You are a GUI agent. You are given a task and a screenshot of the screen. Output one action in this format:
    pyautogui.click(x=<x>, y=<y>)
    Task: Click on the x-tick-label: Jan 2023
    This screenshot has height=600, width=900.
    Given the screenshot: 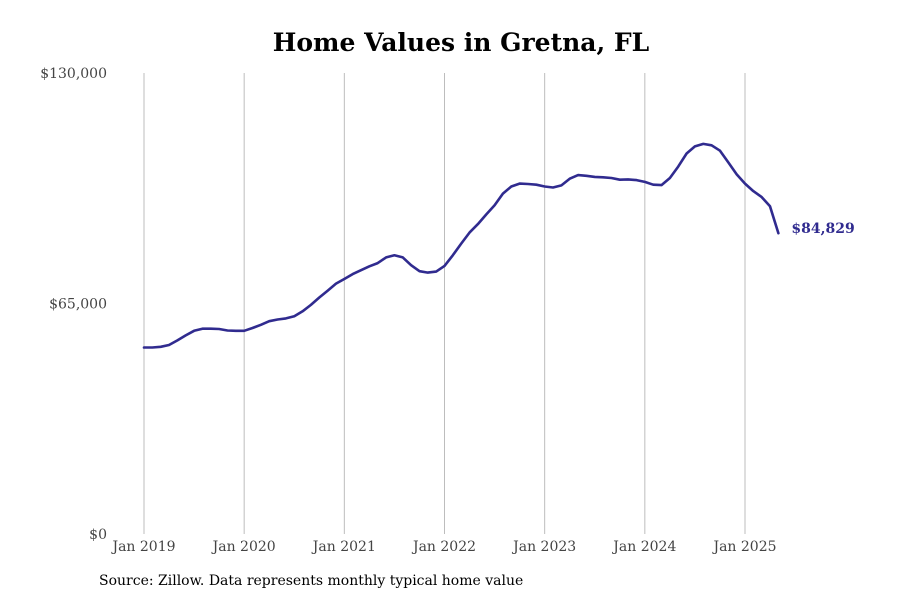 What is the action you would take?
    pyautogui.click(x=543, y=547)
    